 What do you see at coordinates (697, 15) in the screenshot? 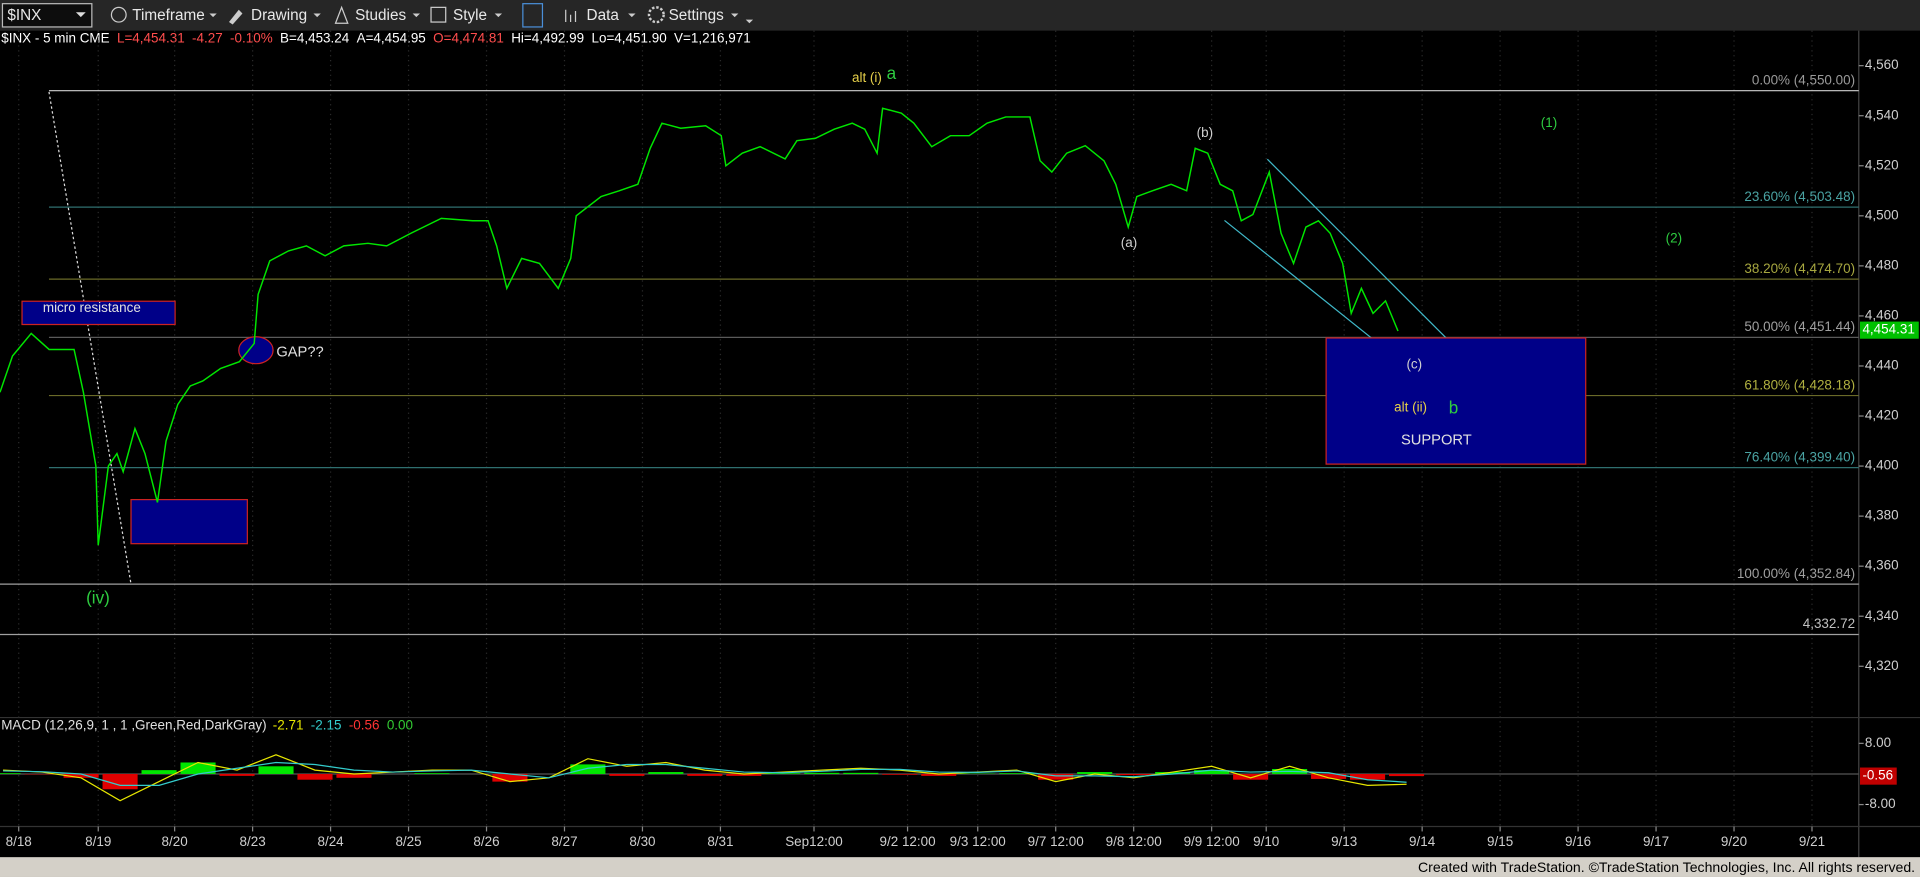
I see `toolbar-item: Settings` at bounding box center [697, 15].